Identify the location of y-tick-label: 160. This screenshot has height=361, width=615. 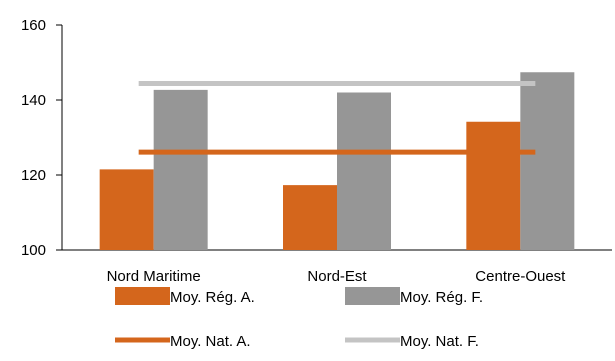
(33, 25).